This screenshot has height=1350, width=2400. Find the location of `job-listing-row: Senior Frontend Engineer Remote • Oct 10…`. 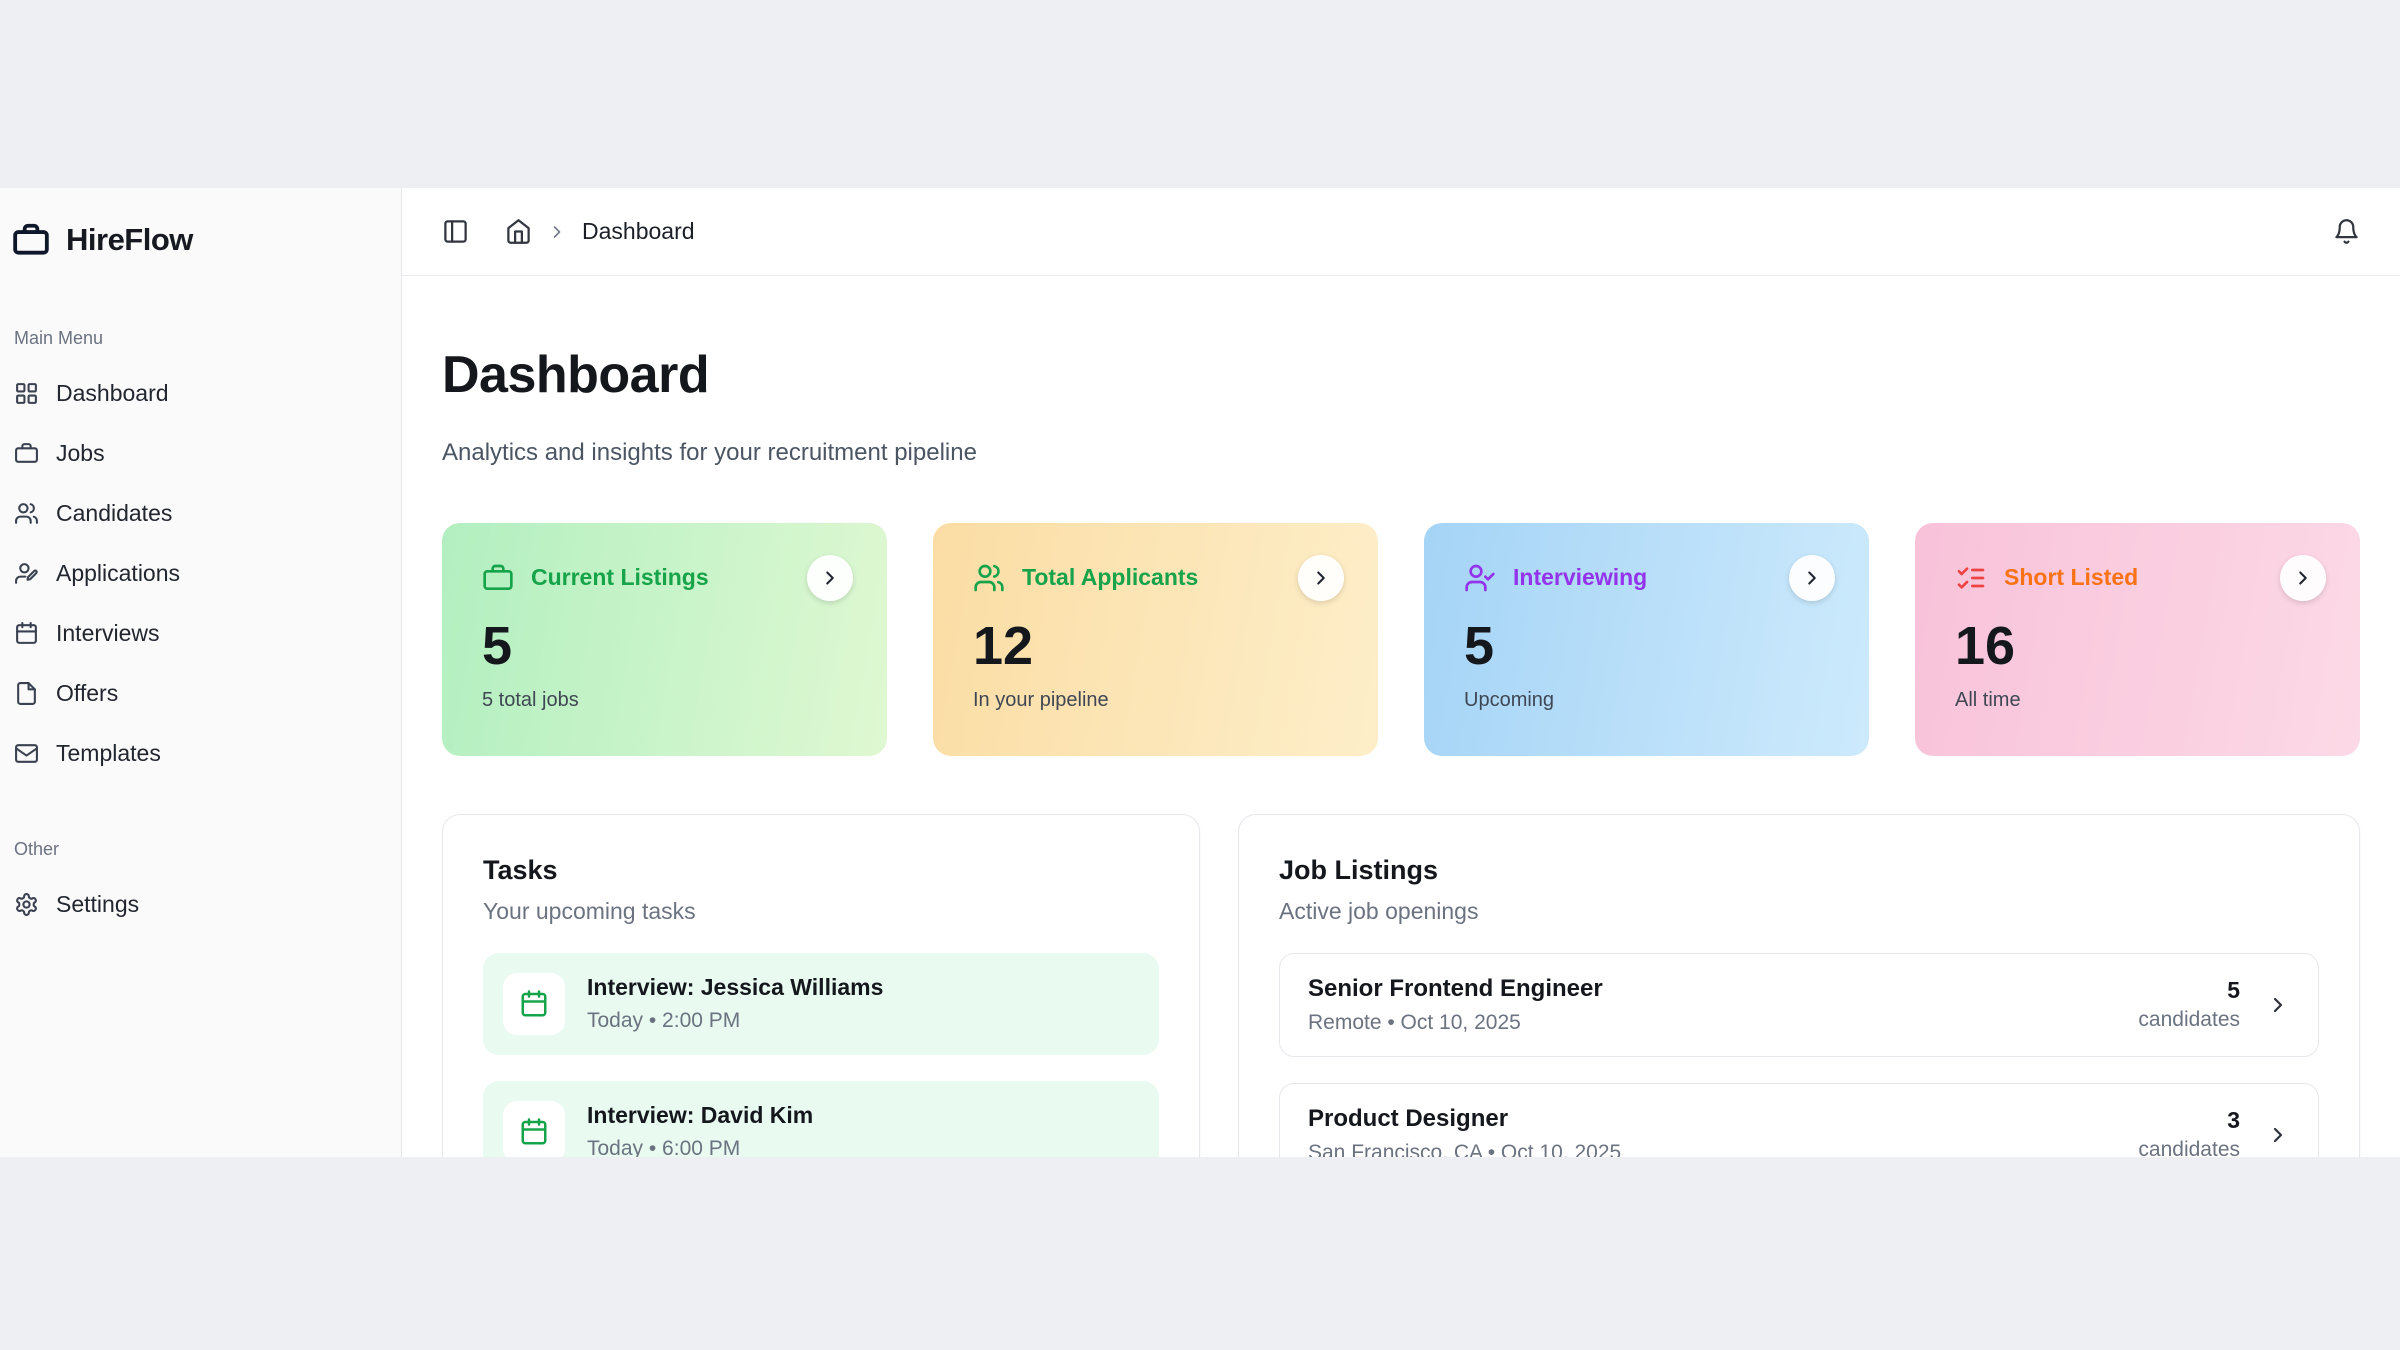

job-listing-row: Senior Frontend Engineer Remote • Oct 10… is located at coordinates (1799, 1004).